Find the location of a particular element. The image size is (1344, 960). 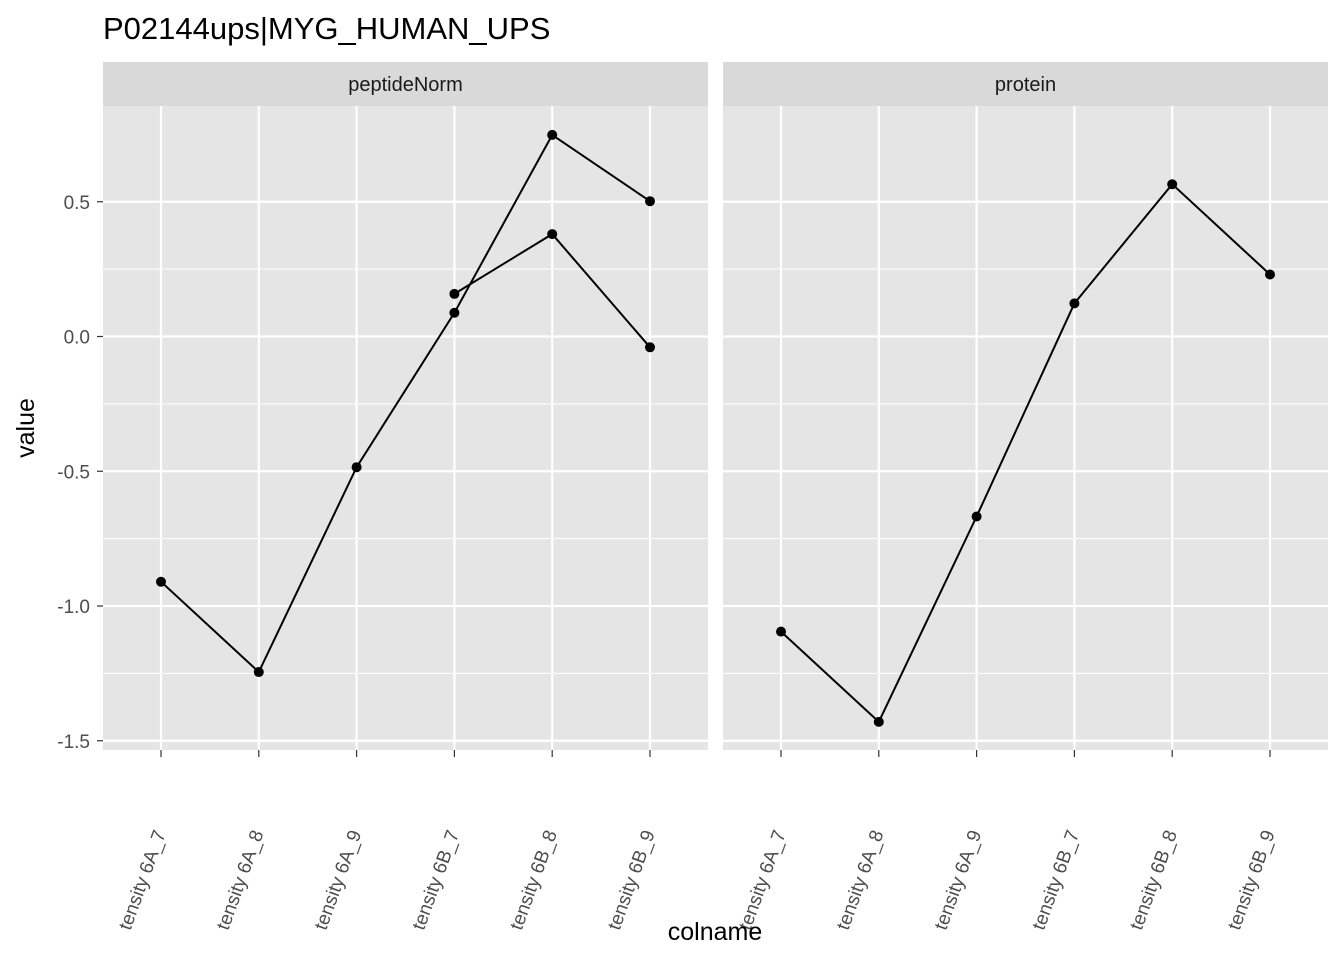

y-tick-label: -1.0 is located at coordinates (73, 607).